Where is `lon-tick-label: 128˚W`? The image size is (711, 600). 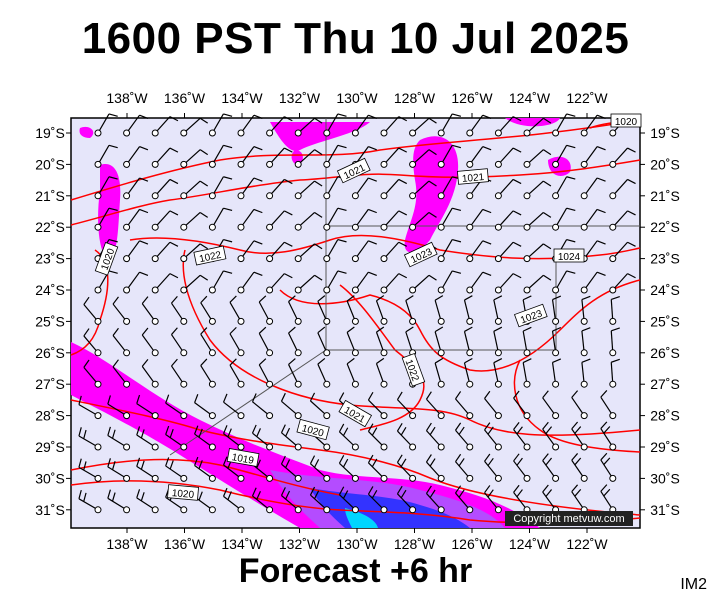 lon-tick-label: 128˚W is located at coordinates (415, 98).